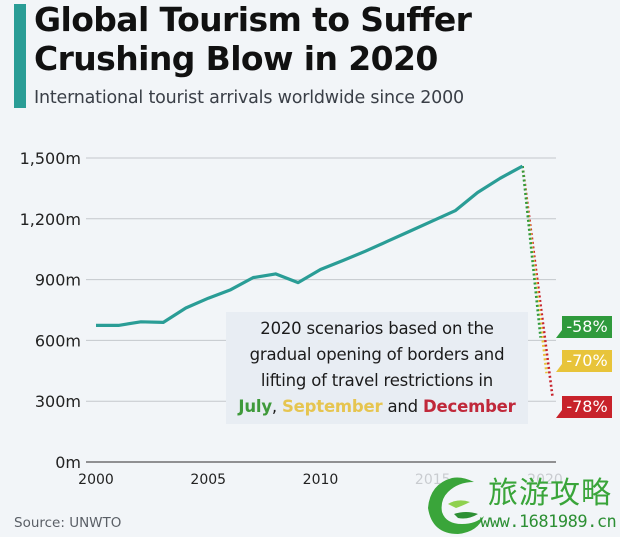  What do you see at coordinates (58, 340) in the screenshot?
I see `y-tick-label: 600m` at bounding box center [58, 340].